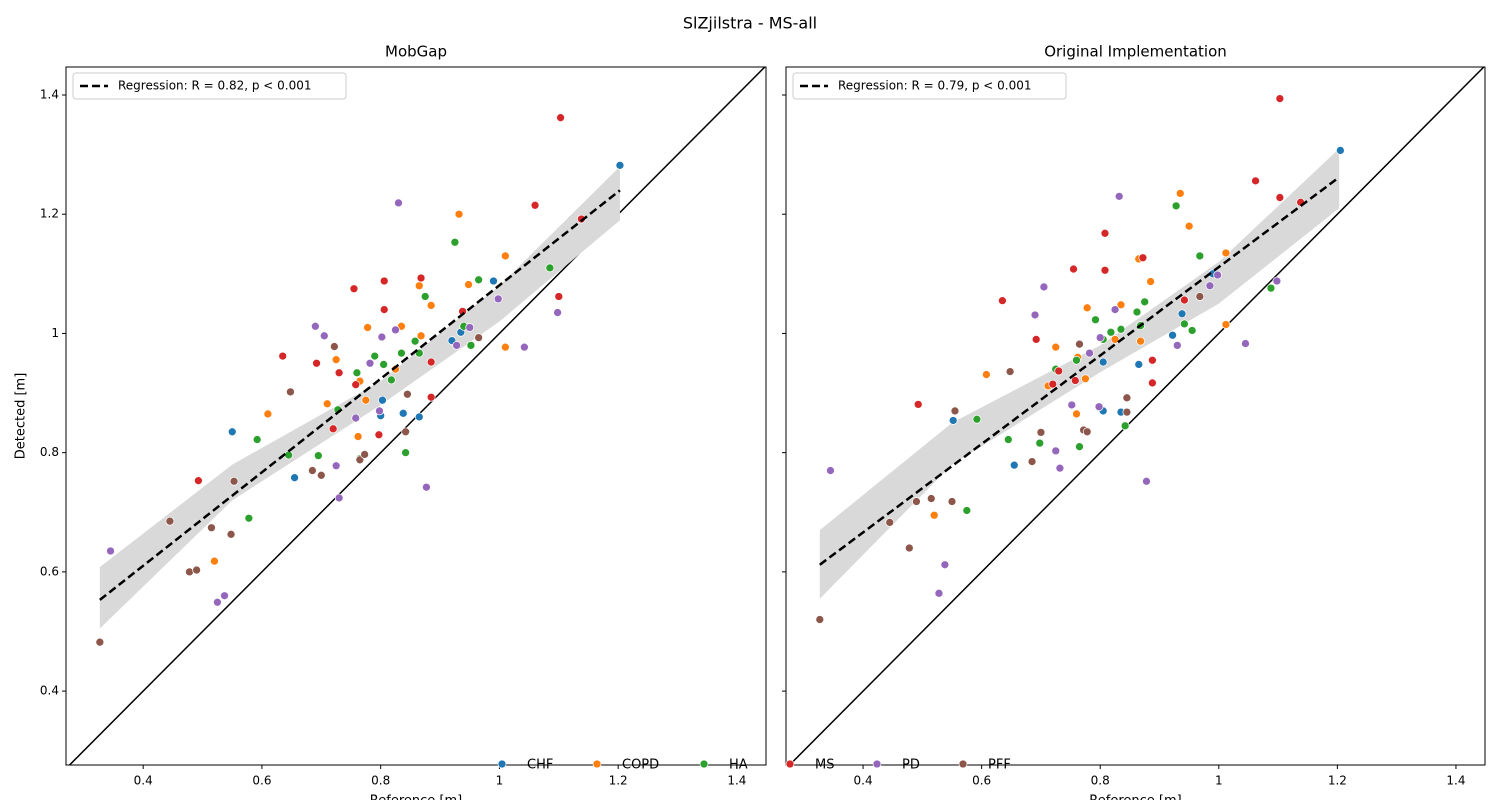 Image resolution: width=1500 pixels, height=800 pixels. Describe the element at coordinates (143, 781) in the screenshot. I see `x-tick-label: 0.4` at that location.